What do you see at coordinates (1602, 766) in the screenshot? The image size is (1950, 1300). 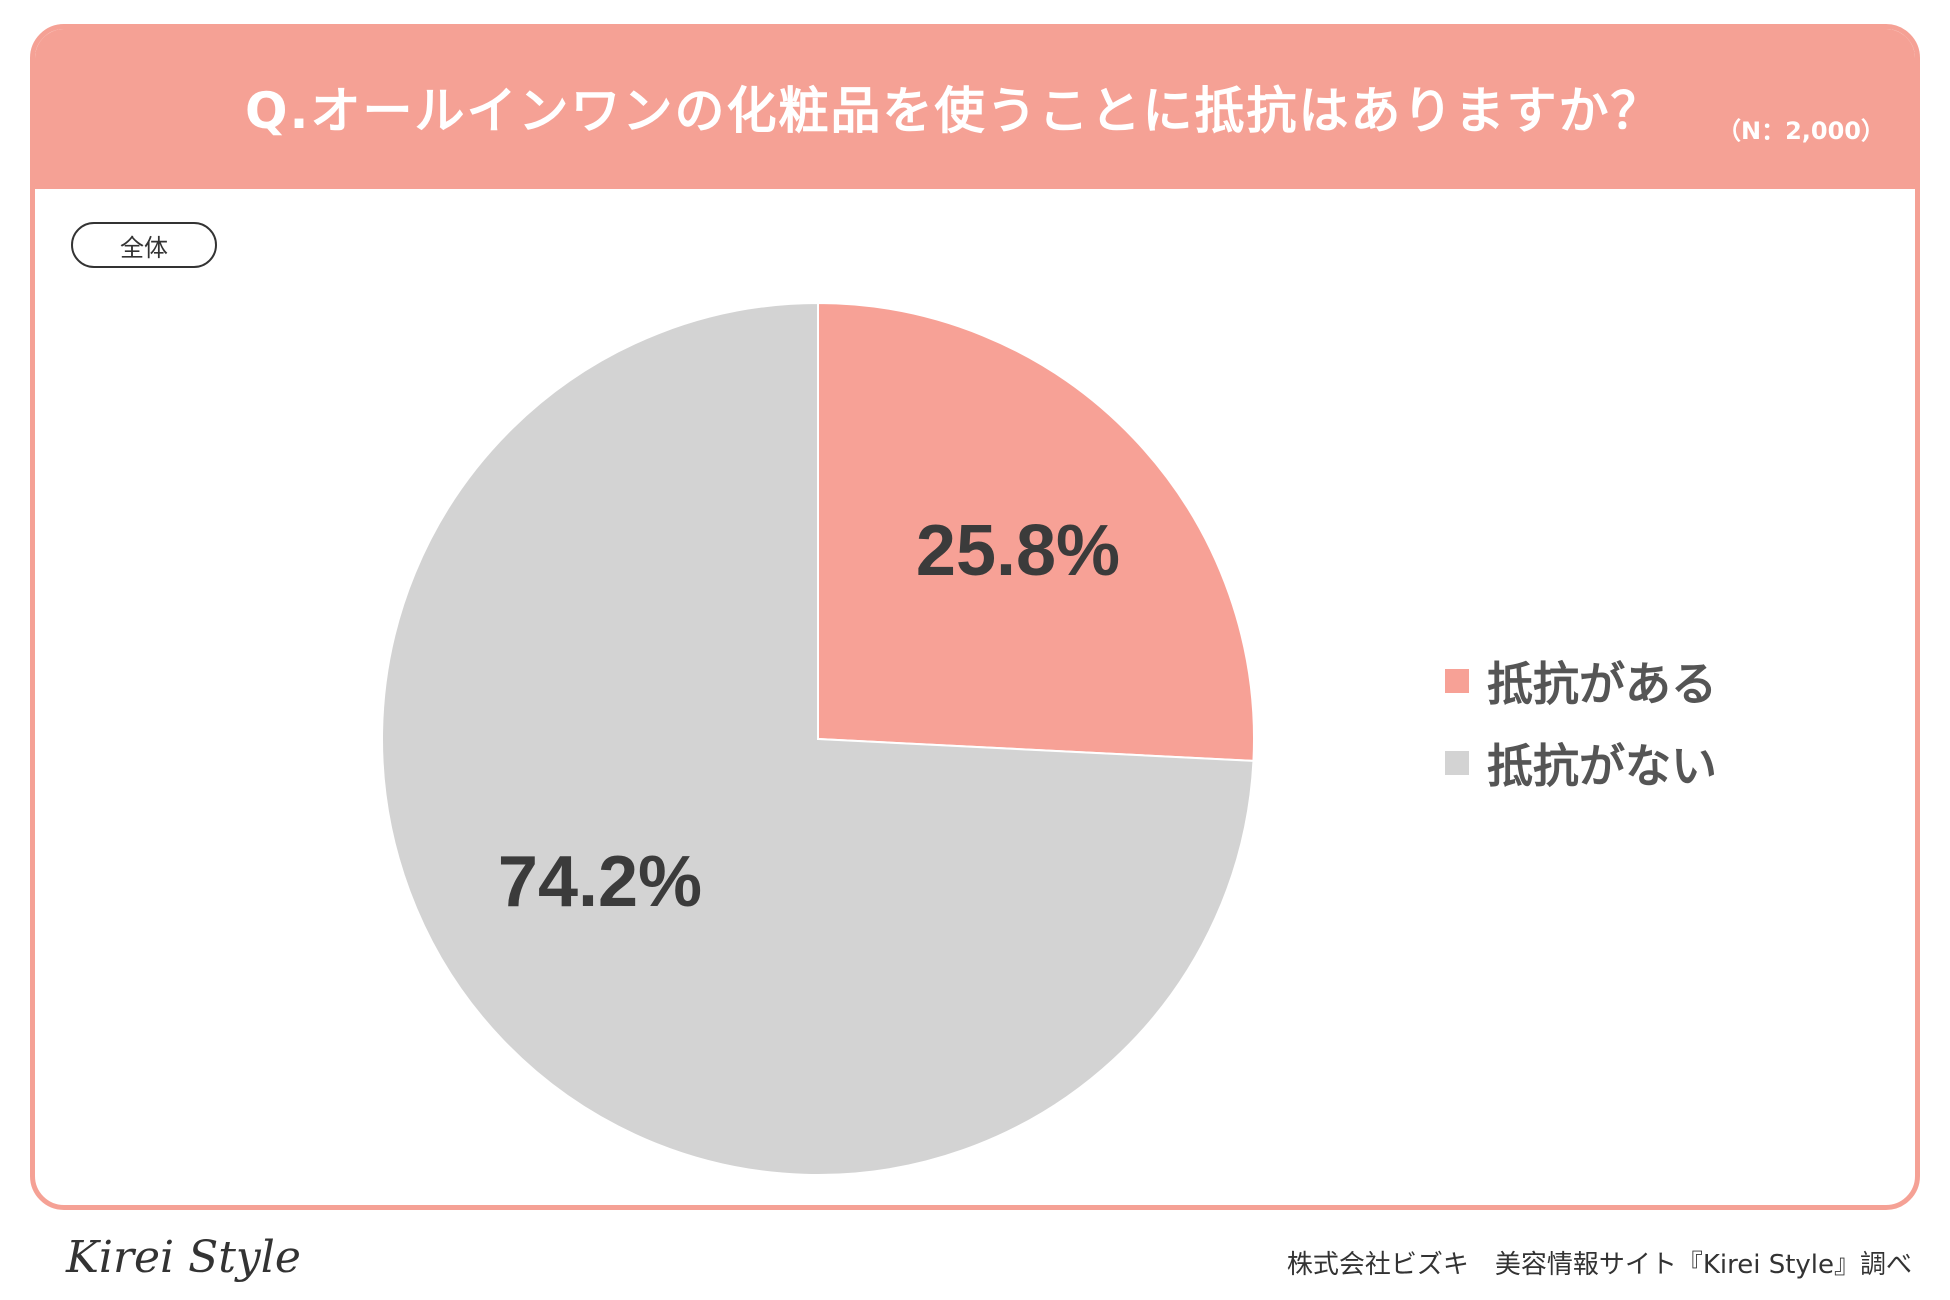 I see `legend-label-no-resist: 抵抗がない` at bounding box center [1602, 766].